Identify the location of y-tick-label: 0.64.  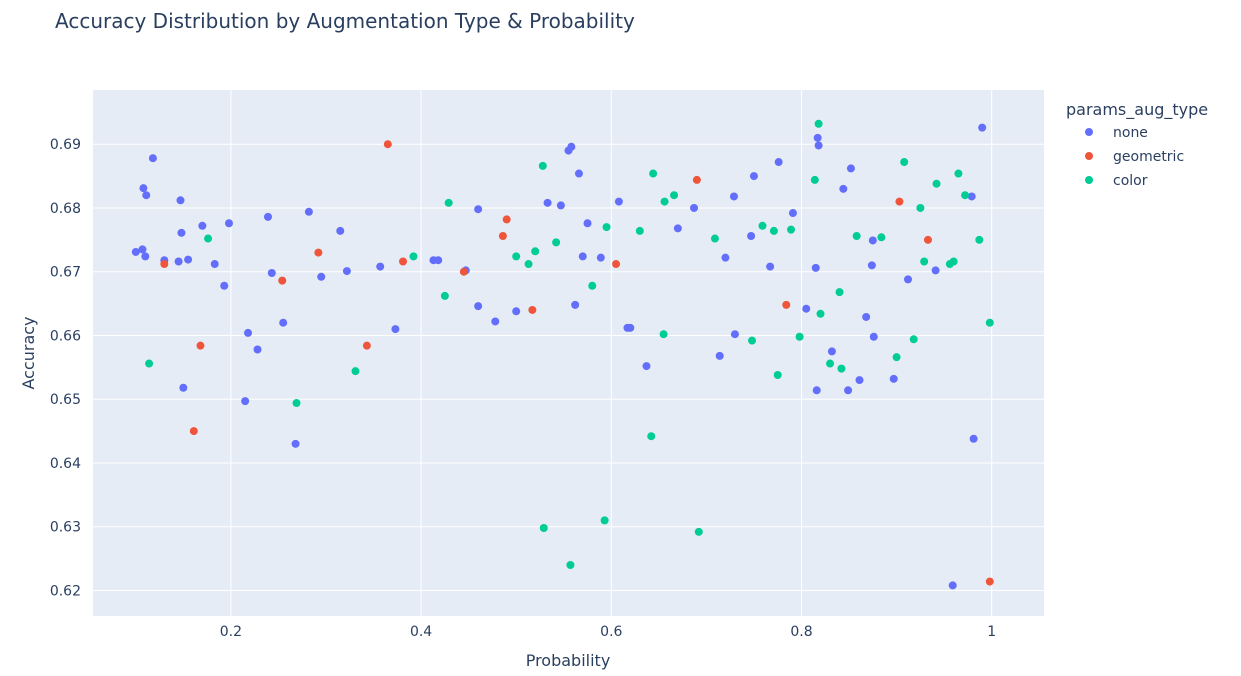
(65, 464).